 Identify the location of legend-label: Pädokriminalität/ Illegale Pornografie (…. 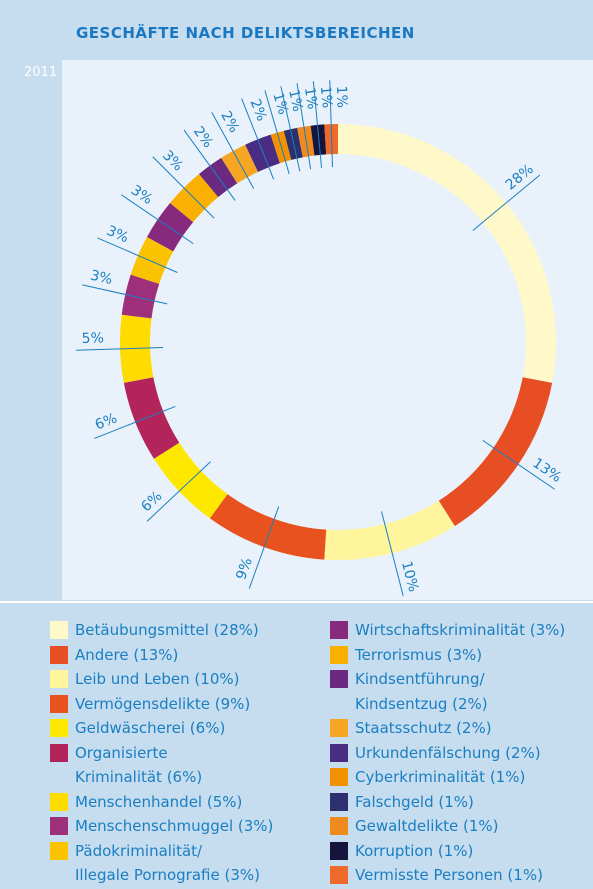
(167, 863).